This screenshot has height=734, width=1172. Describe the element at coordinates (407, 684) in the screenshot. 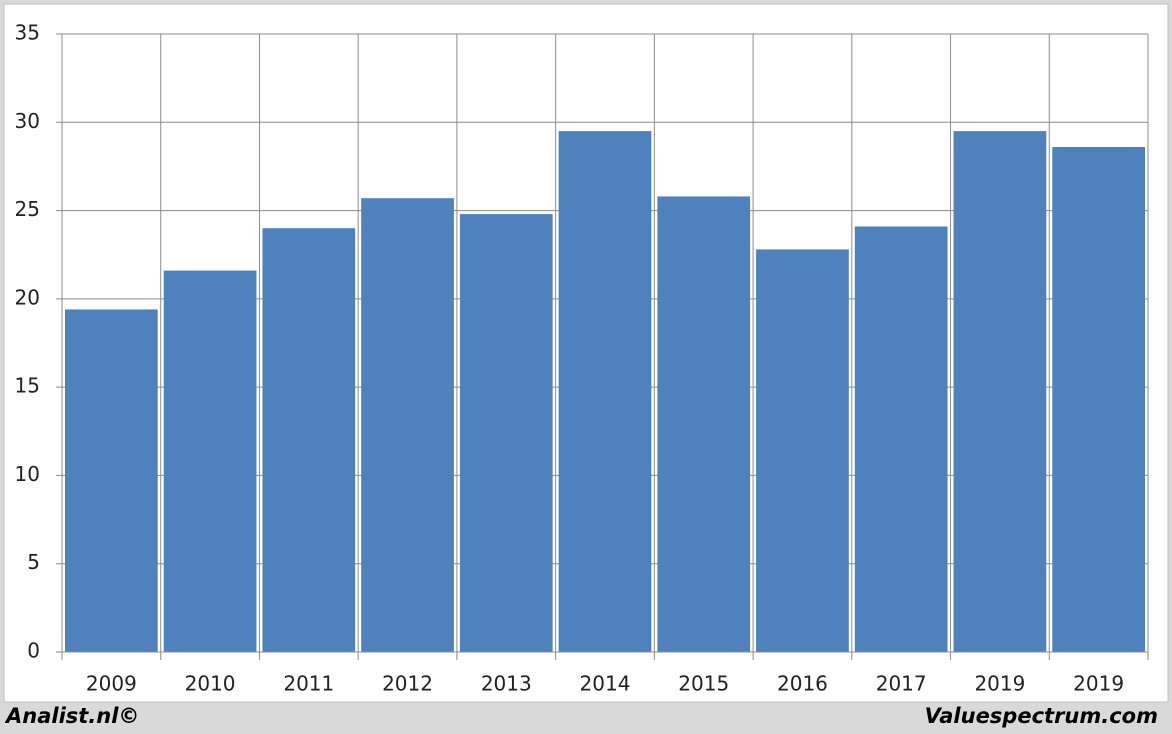

I see `x-tick-label: 2012` at that location.